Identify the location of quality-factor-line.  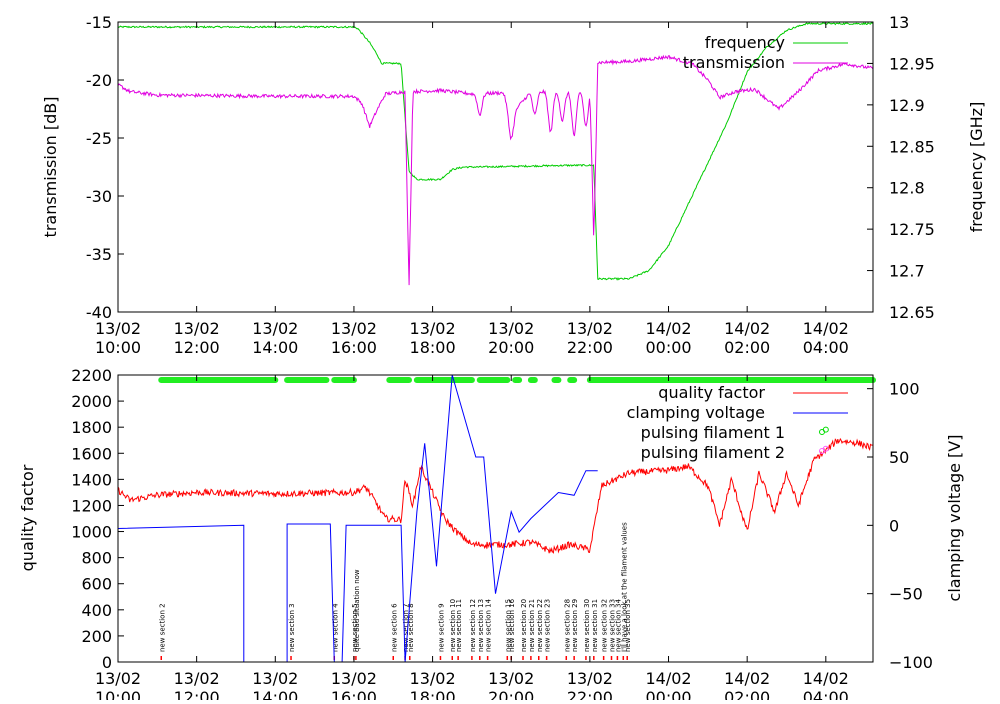
(495, 495).